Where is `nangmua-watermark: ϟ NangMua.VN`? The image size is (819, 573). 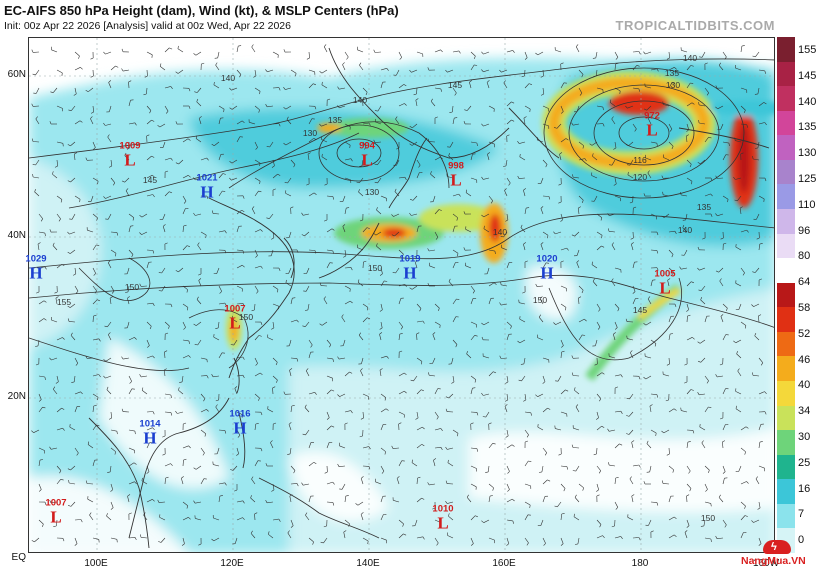
nangmua-watermark: ϟ NangMua.VN is located at coordinates (777, 555).